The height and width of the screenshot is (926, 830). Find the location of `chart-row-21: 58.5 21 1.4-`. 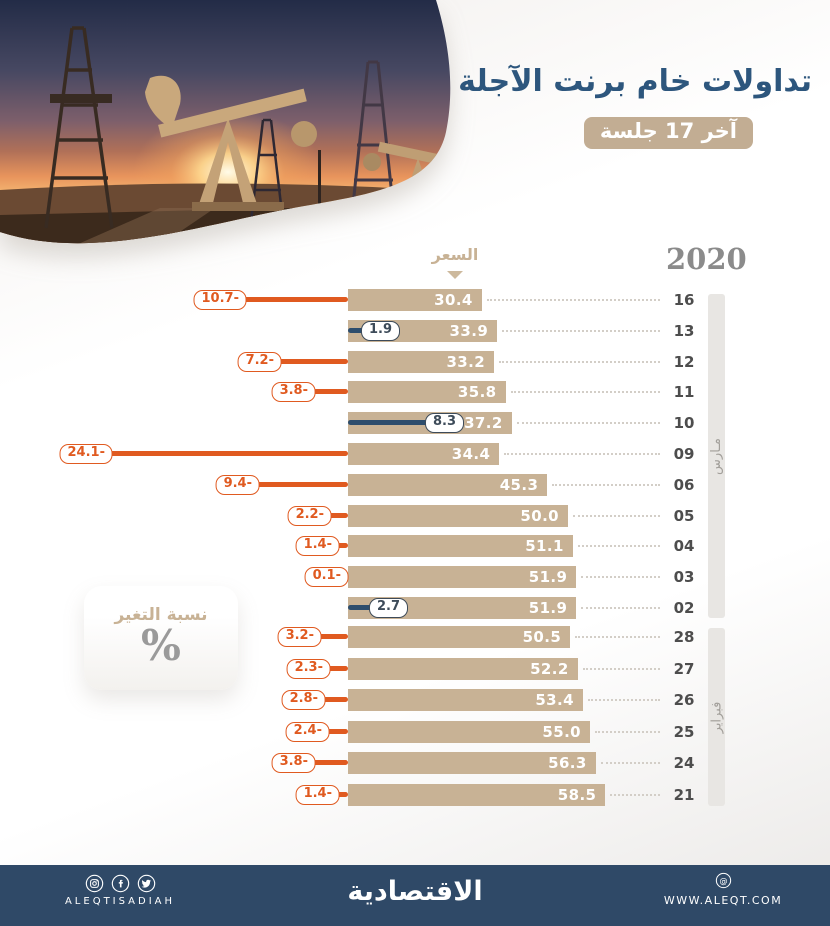

chart-row-21: 58.5 21 1.4- is located at coordinates (415, 795).